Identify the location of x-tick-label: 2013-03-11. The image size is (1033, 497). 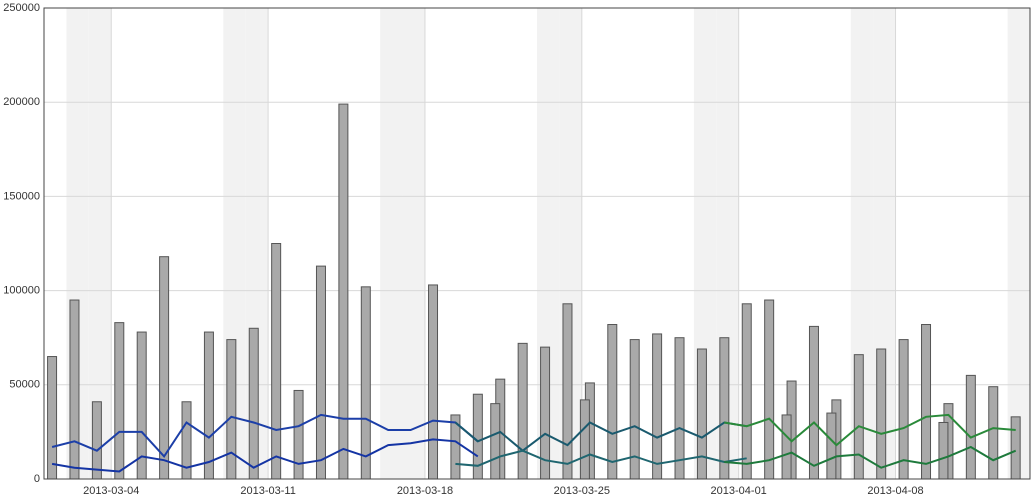
(267, 491).